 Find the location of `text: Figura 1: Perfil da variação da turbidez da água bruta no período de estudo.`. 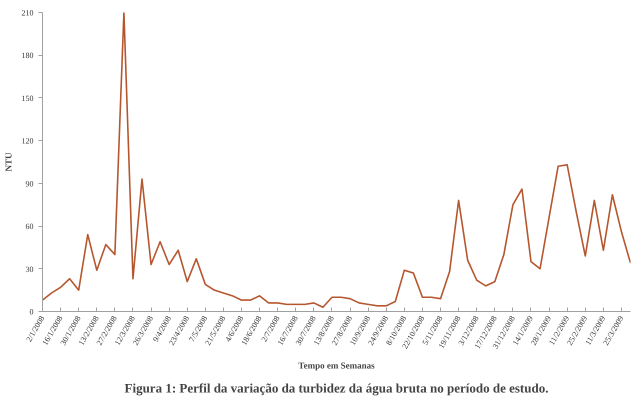

text: Figura 1: Perfil da variação da turbidez da água bruta no período de estudo. is located at coordinates (336, 388).